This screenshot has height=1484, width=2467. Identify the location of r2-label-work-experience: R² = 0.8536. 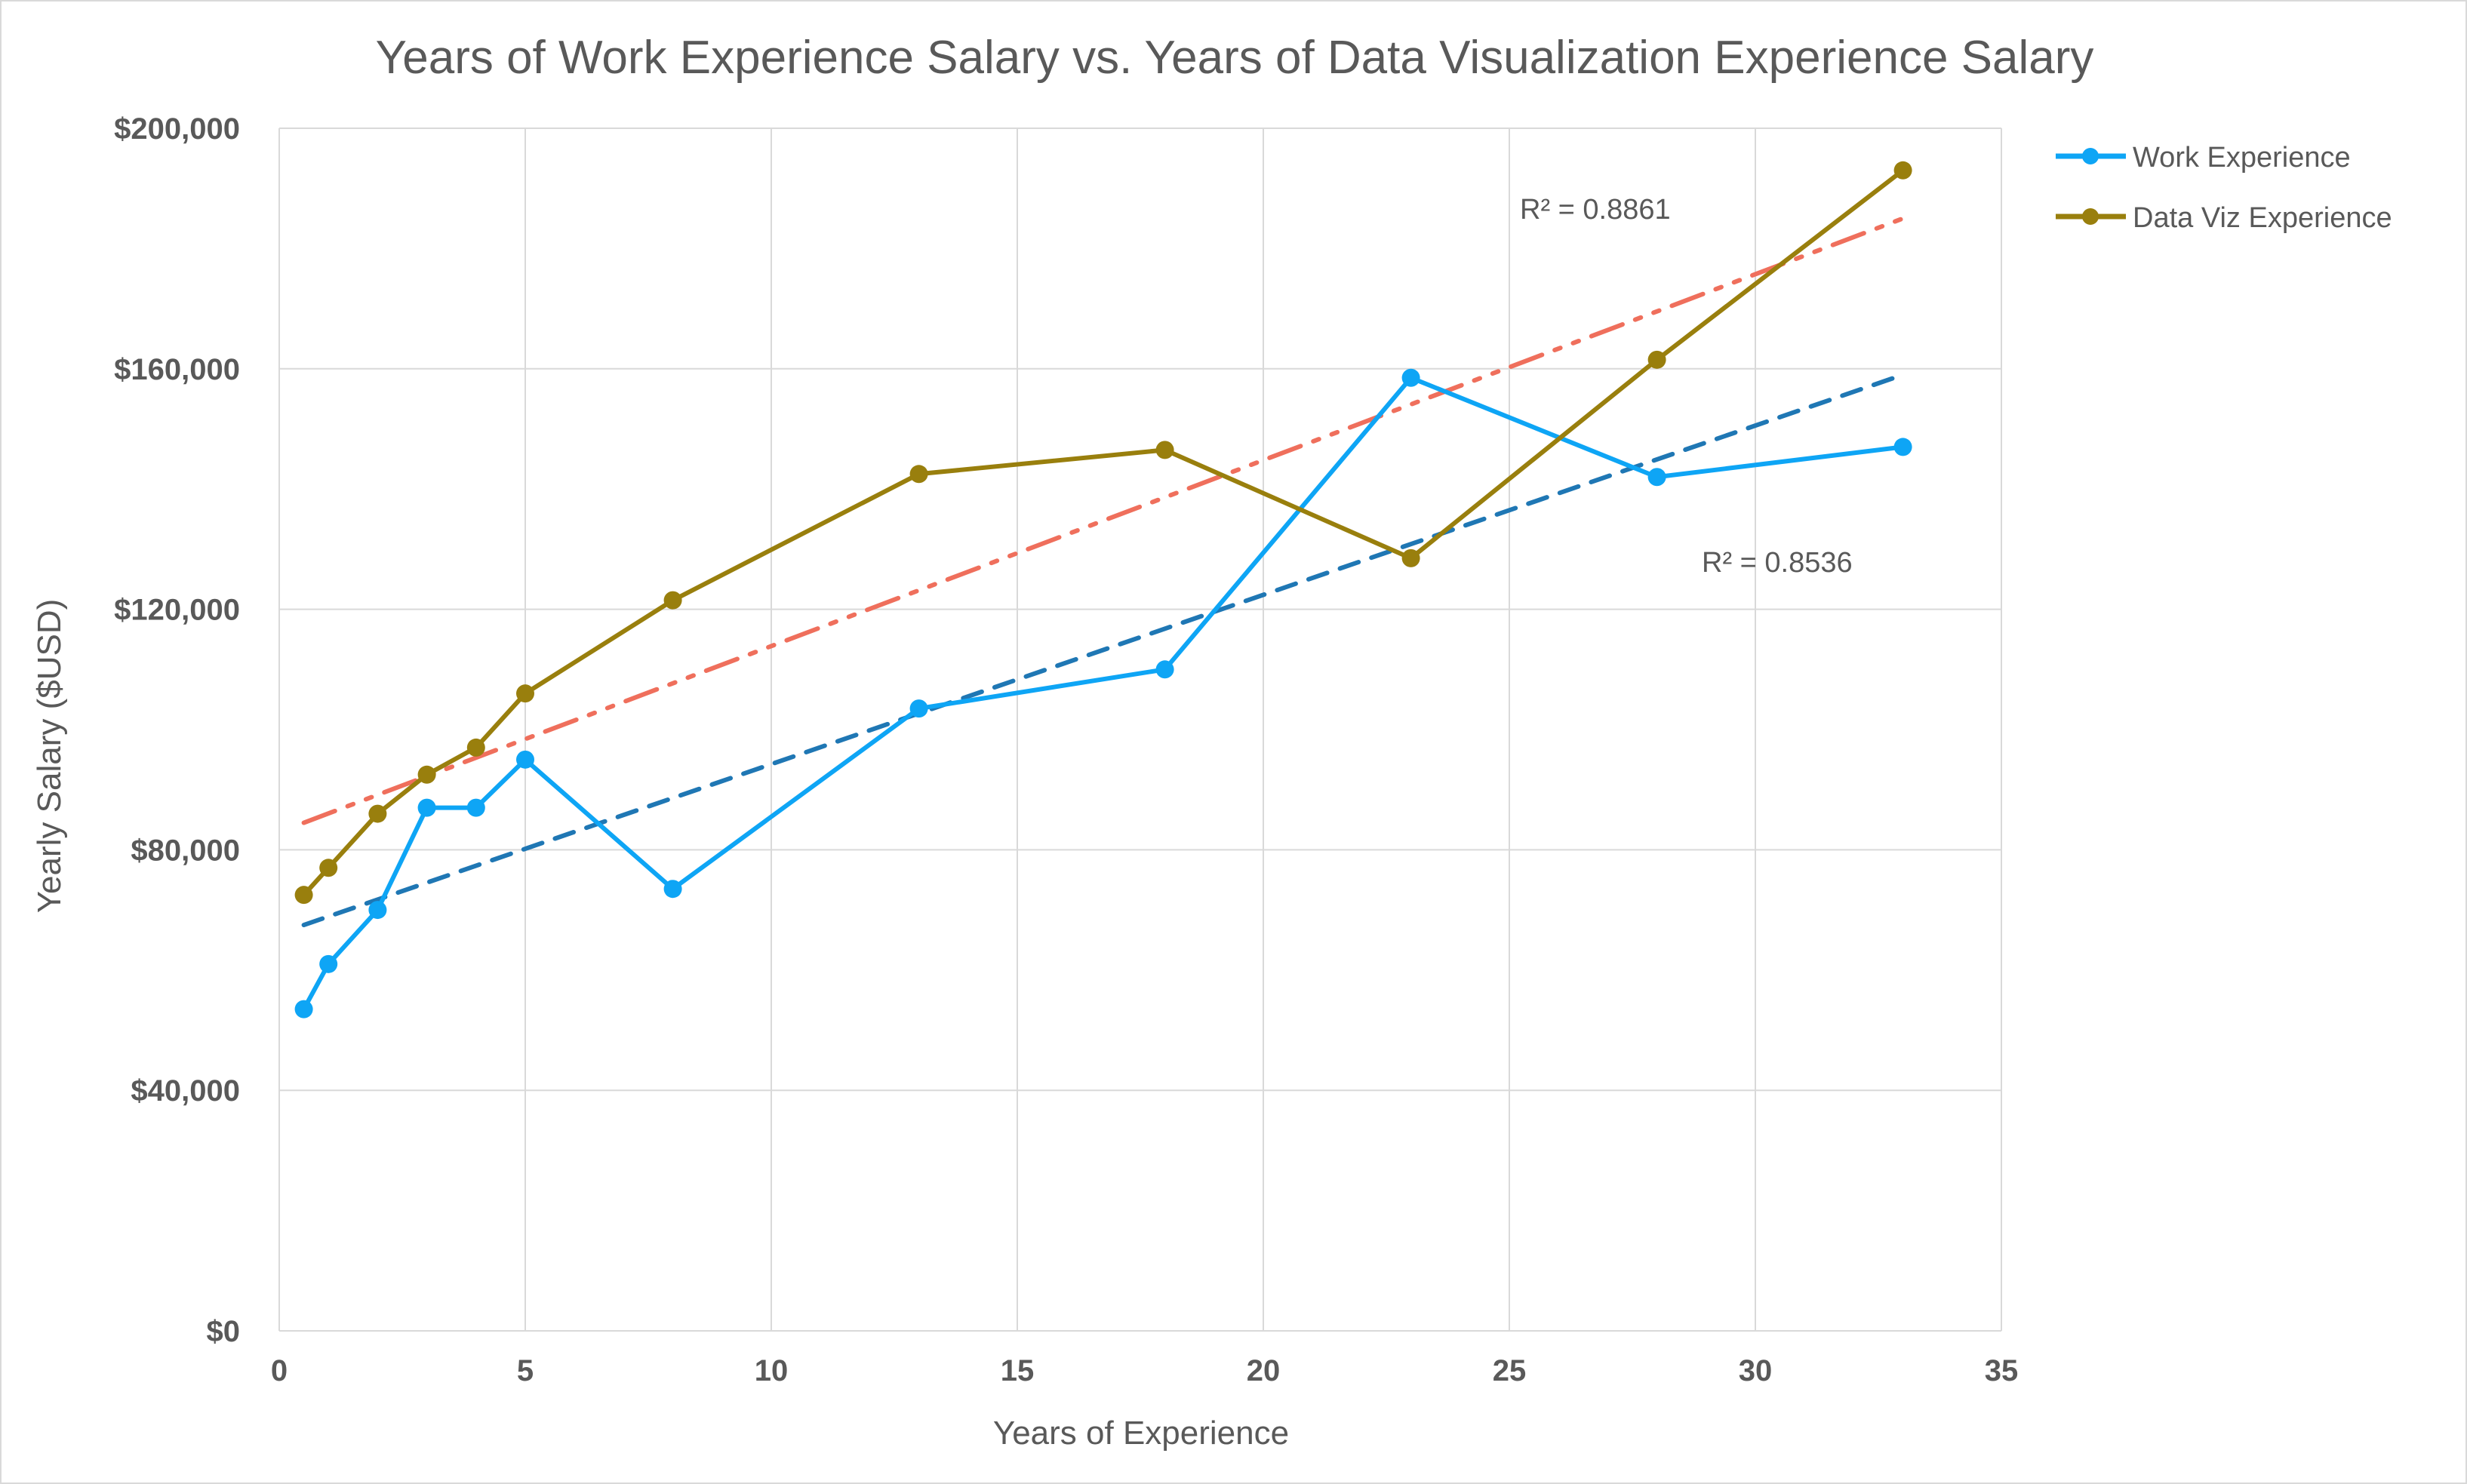
(1777, 563).